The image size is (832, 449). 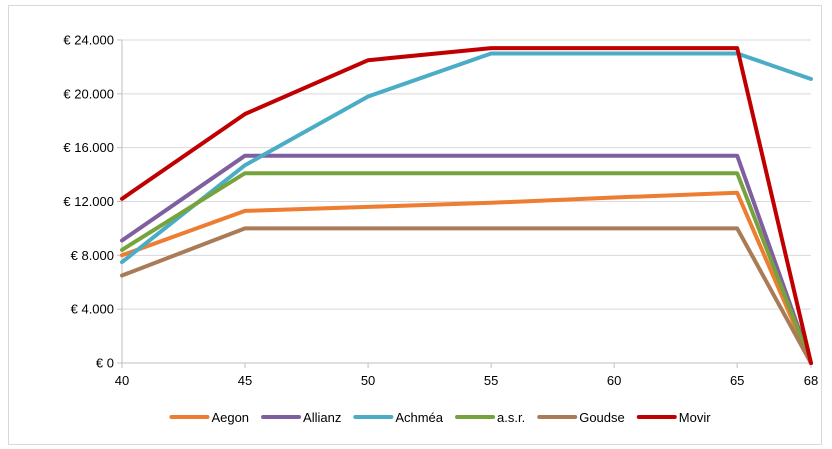 What do you see at coordinates (737, 380) in the screenshot?
I see `x-tick-label: 65` at bounding box center [737, 380].